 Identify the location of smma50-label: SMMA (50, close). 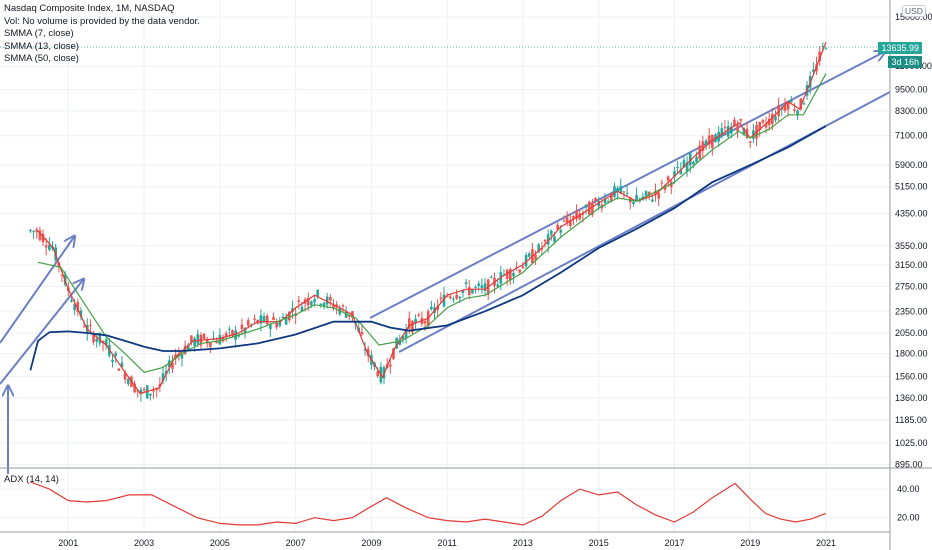
(41, 58).